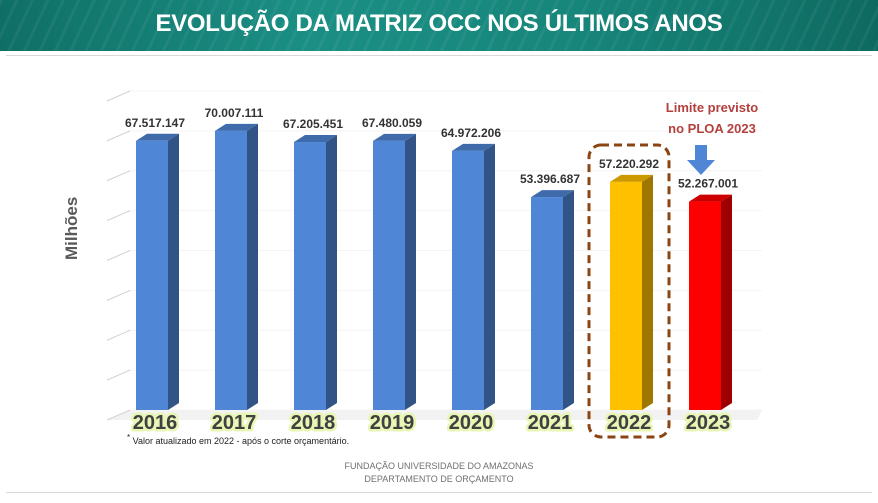 The height and width of the screenshot is (503, 878). What do you see at coordinates (439, 479) in the screenshot?
I see `footer-department: DEPARTAMENTO DE ORÇAMENTO` at bounding box center [439, 479].